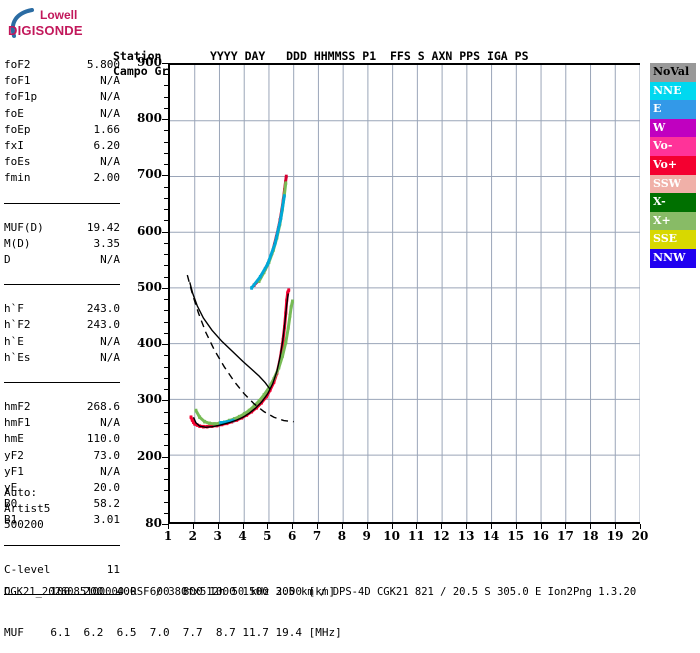 The image size is (700, 653). Describe the element at coordinates (217, 536) in the screenshot. I see `x-axis-label-3: 3` at that location.